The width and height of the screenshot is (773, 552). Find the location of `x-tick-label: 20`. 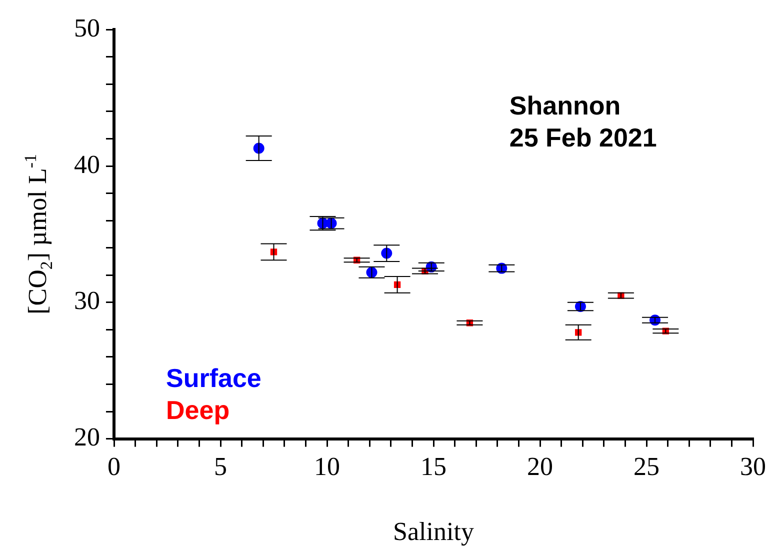

x-tick-label: 20 is located at coordinates (540, 467).